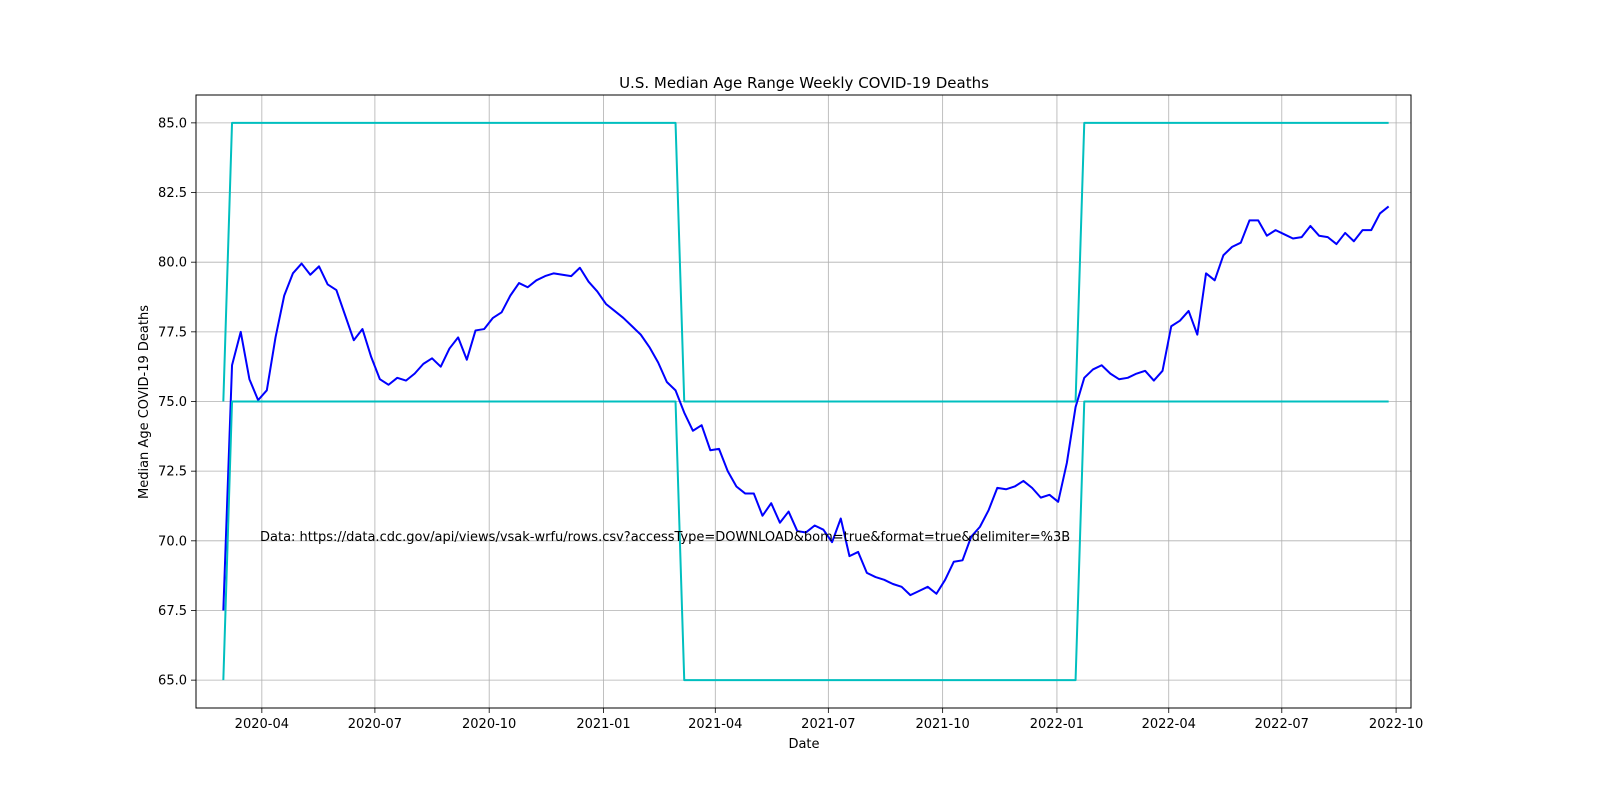 The image size is (1600, 811). What do you see at coordinates (828, 724) in the screenshot?
I see `x-tick-label: 2021-07` at bounding box center [828, 724].